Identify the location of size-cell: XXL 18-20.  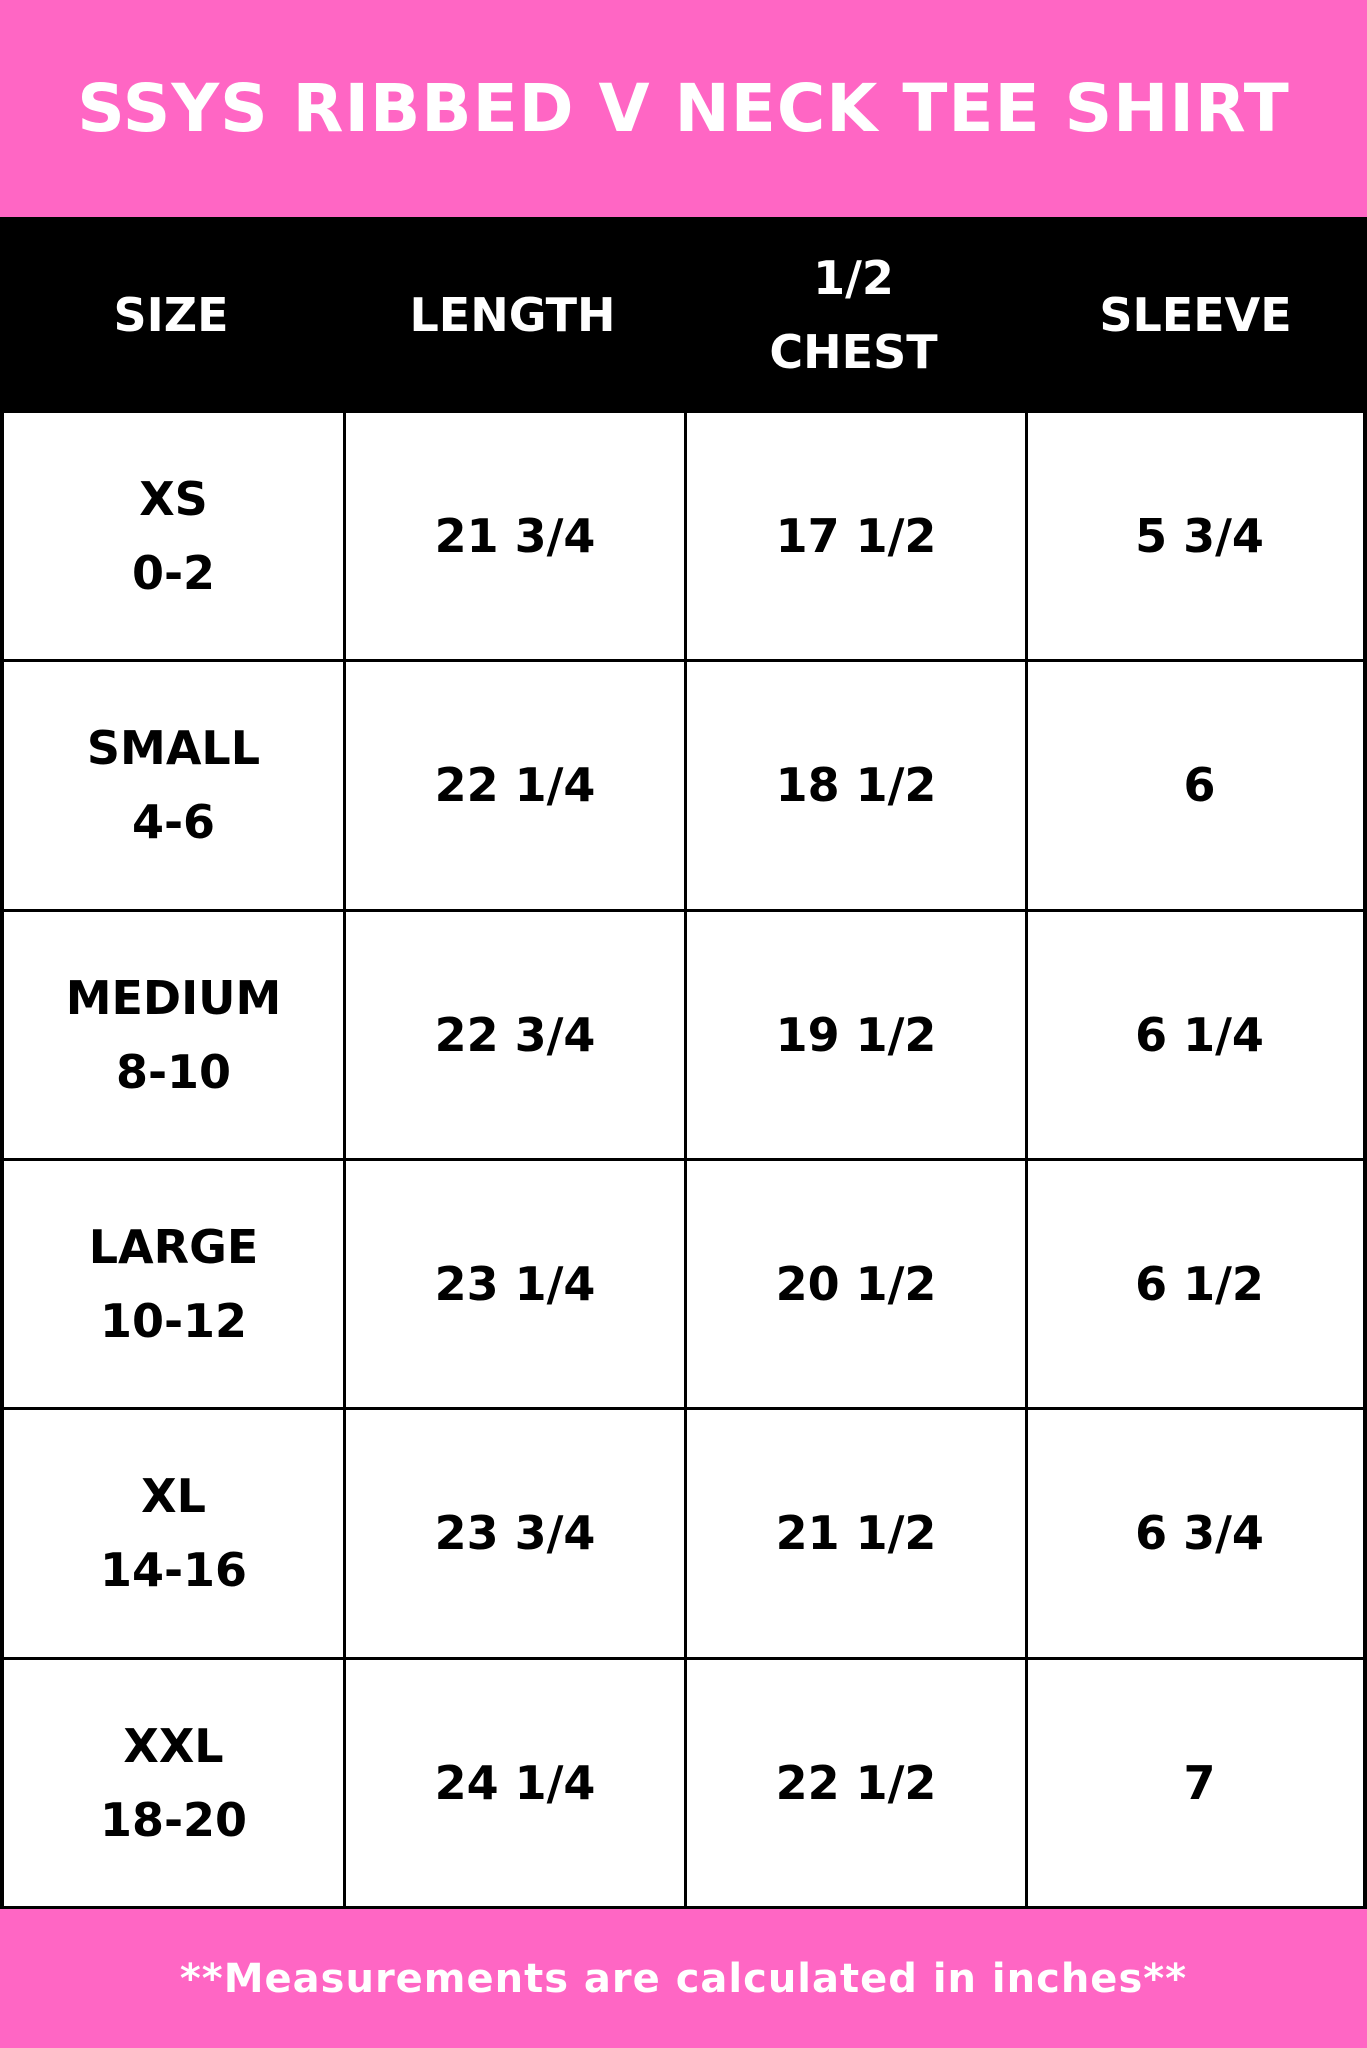
(175, 1784).